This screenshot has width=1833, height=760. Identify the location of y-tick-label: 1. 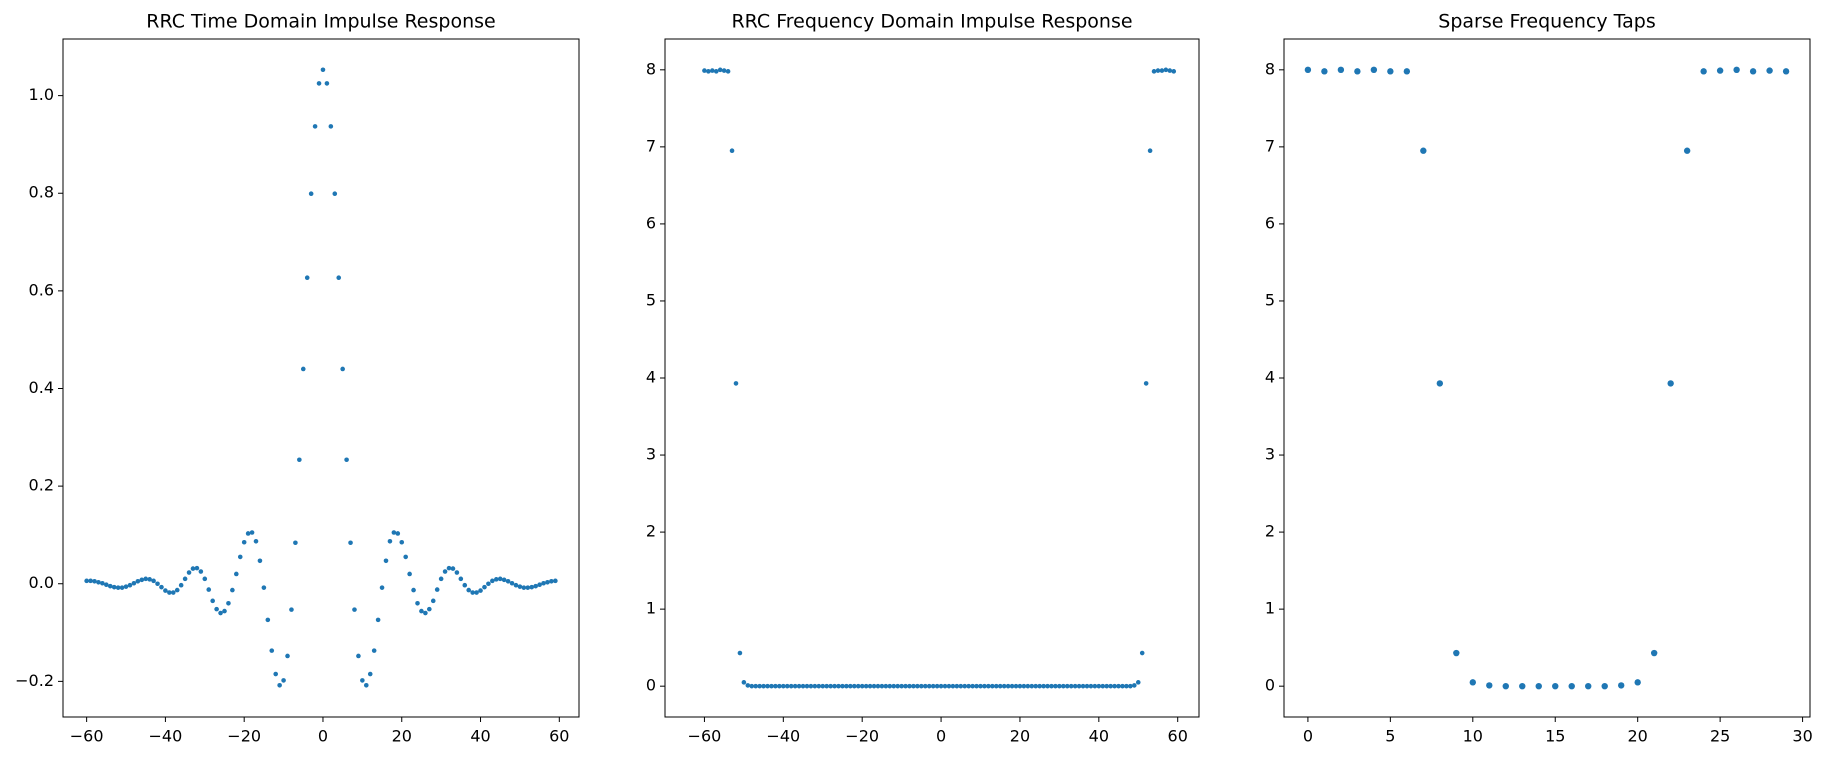
(651, 608).